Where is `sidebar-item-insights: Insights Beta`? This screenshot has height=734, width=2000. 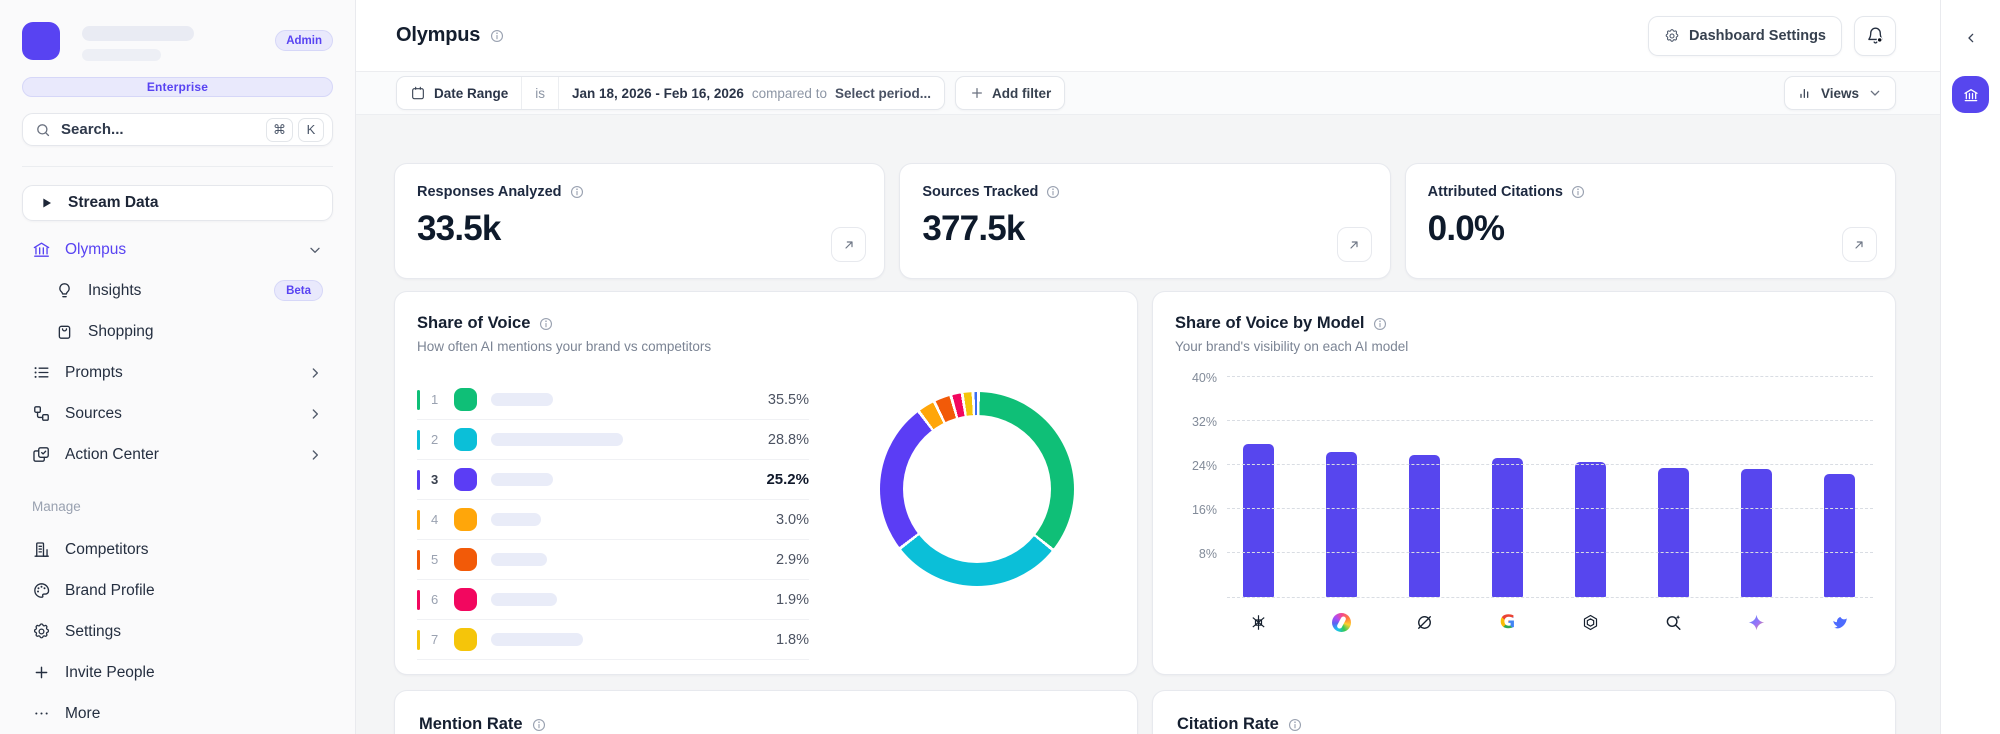 sidebar-item-insights: Insights Beta is located at coordinates (177, 290).